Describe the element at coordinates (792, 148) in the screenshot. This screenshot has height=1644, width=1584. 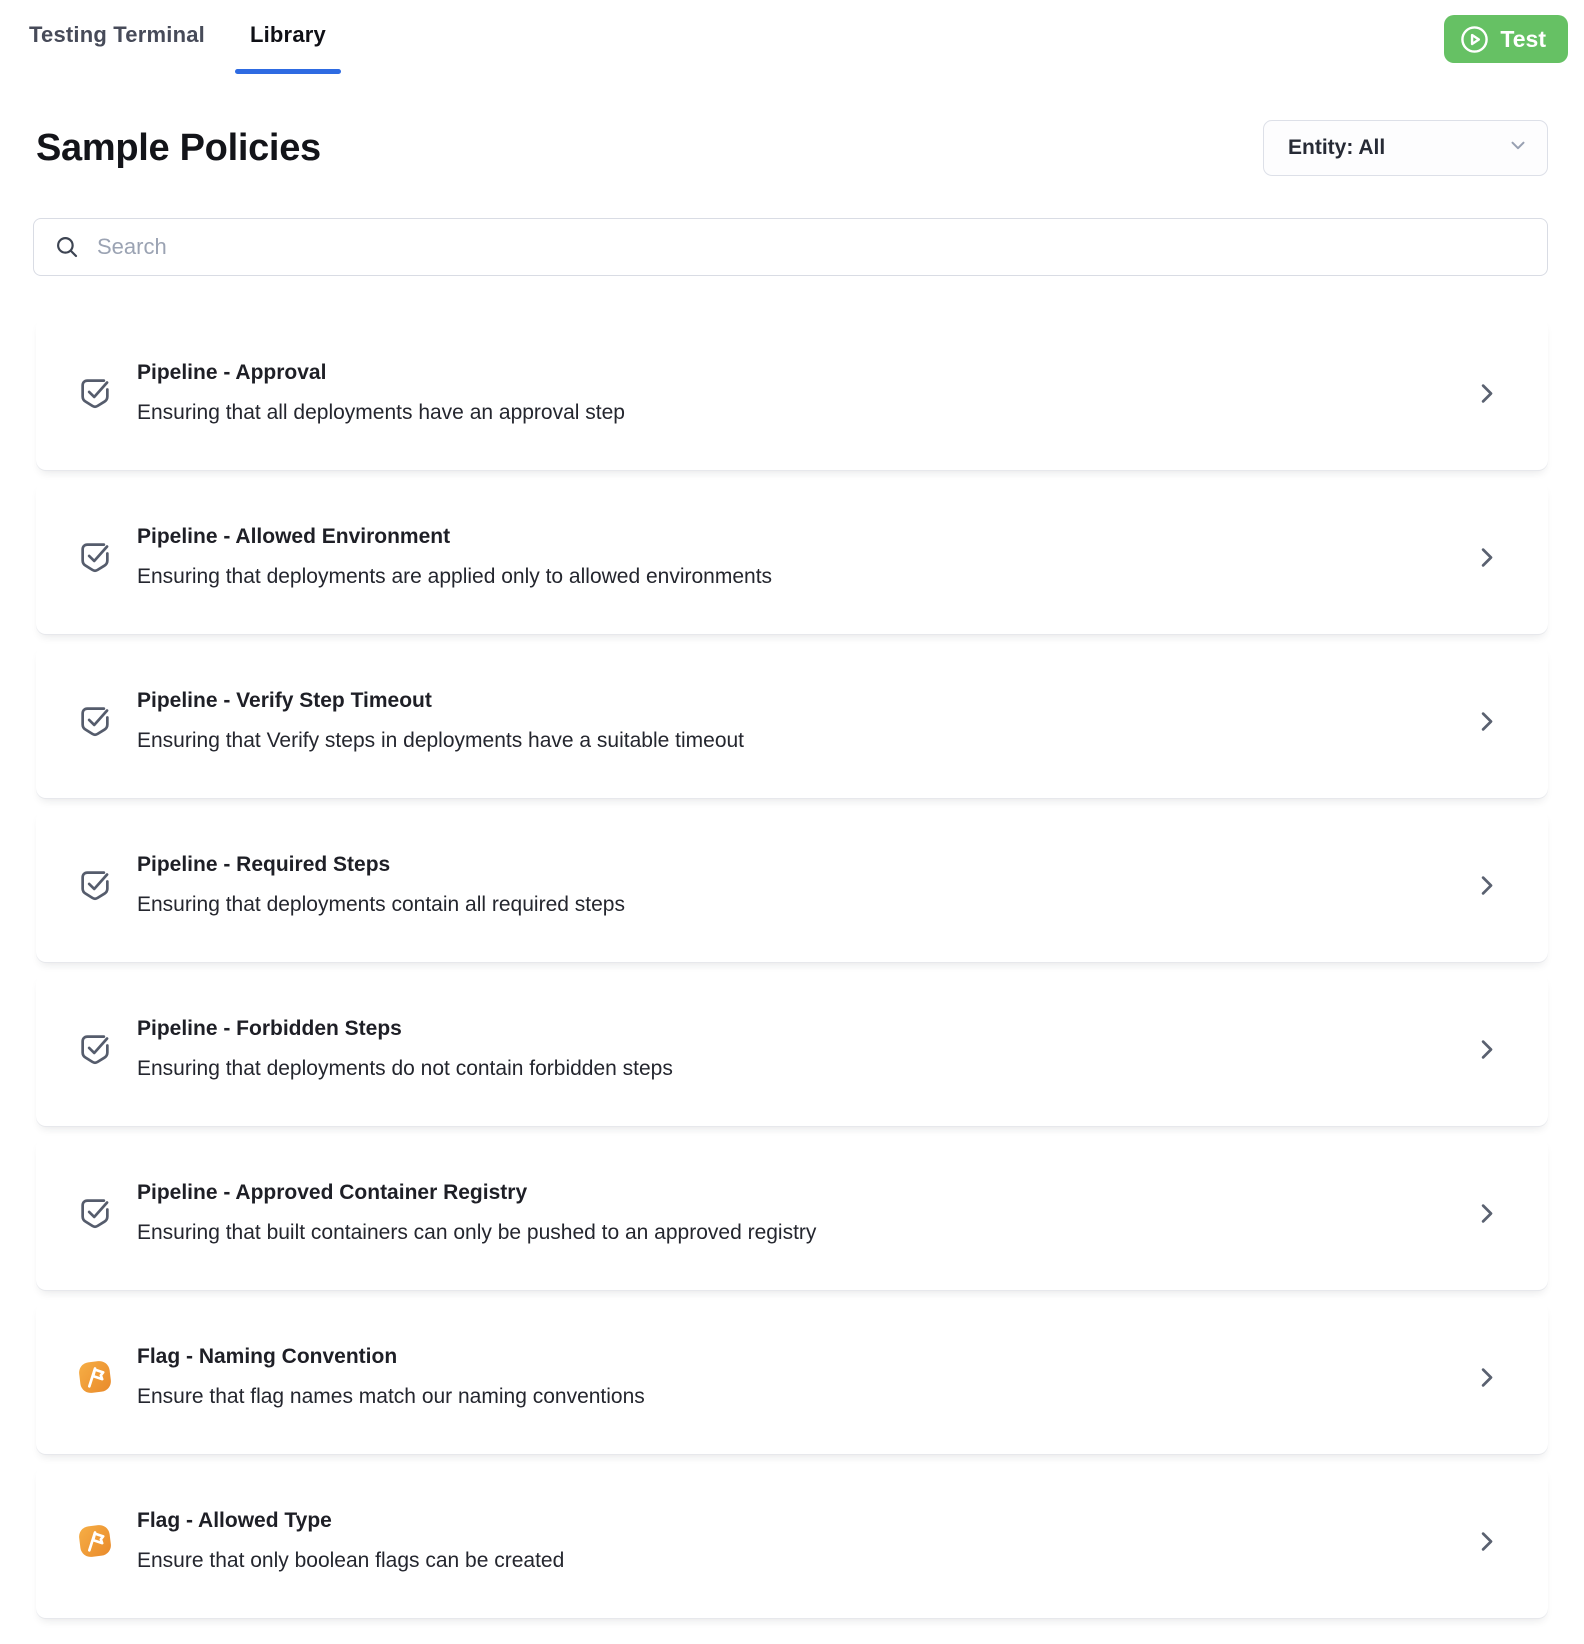
I see `page-header: Sample Policies Entity: All` at that location.